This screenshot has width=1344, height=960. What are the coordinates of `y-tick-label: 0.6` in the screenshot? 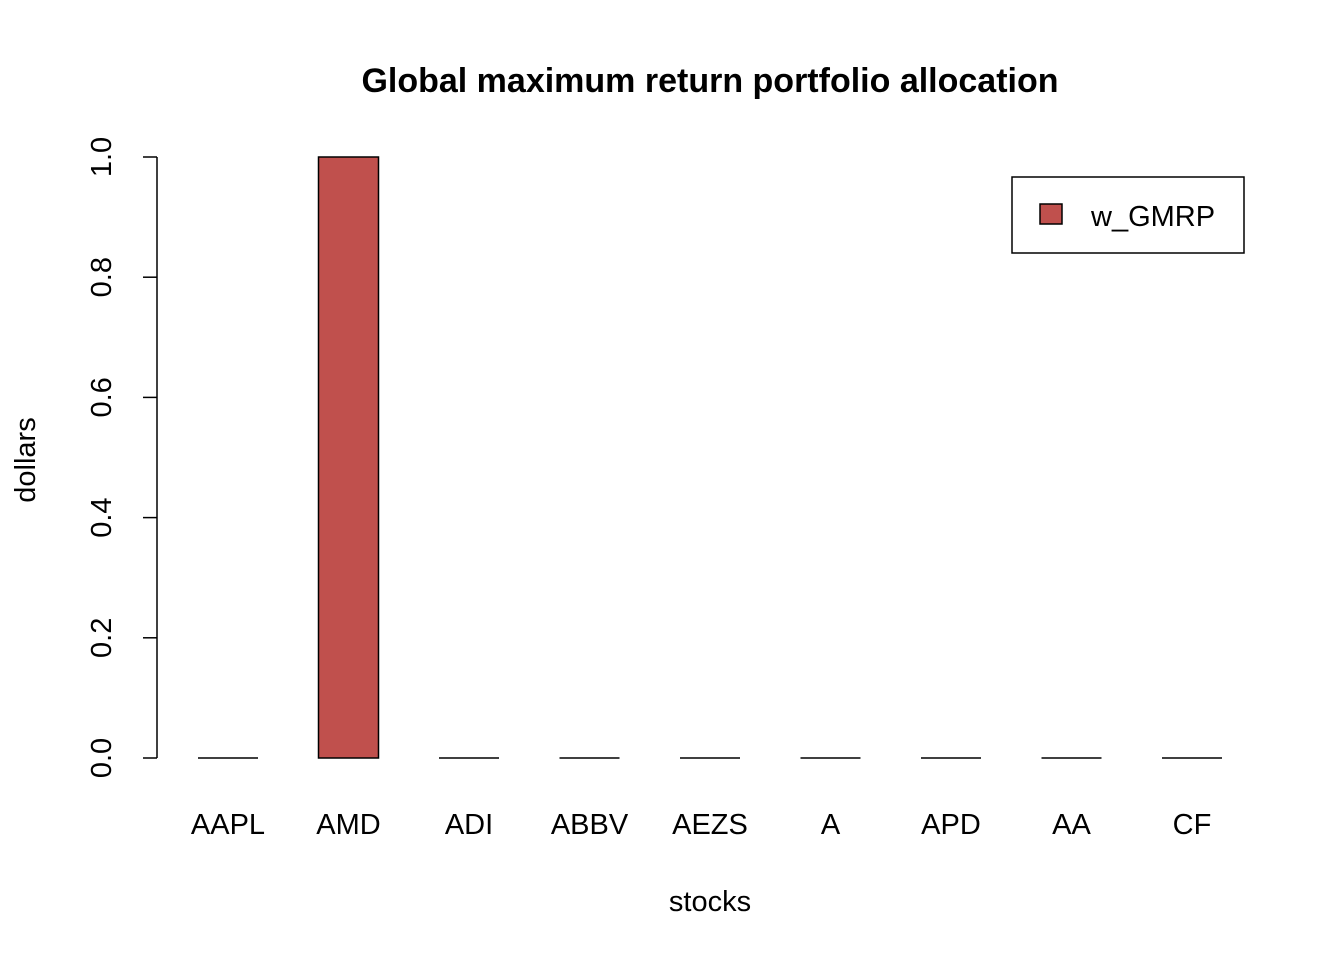 It's located at (102, 397).